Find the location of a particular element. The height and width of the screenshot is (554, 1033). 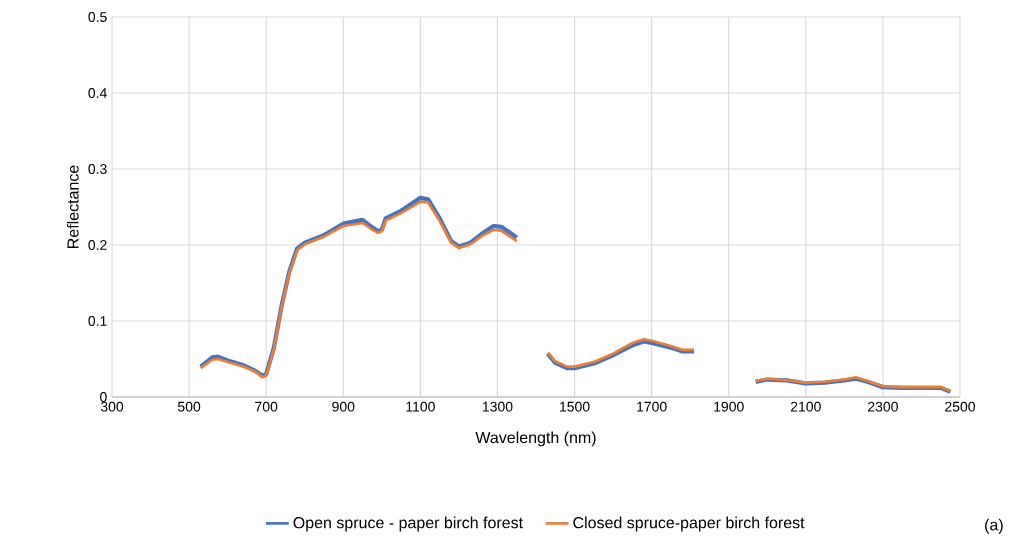

x-tick-label: 1700 is located at coordinates (652, 406).